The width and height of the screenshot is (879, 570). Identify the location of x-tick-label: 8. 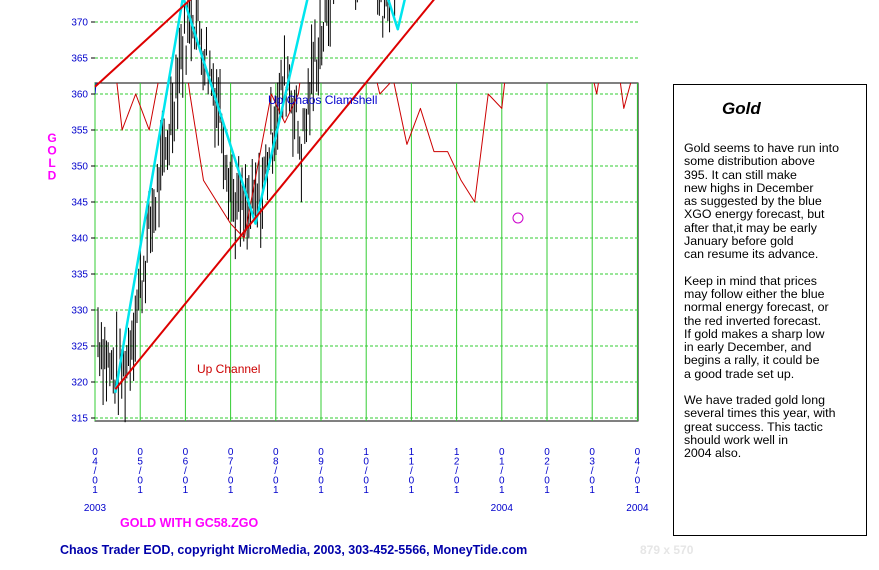
(276, 462).